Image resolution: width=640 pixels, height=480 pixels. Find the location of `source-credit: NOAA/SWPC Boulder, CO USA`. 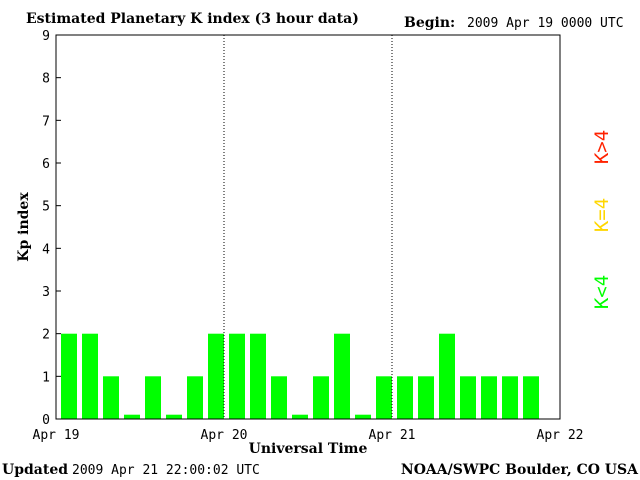

source-credit: NOAA/SWPC Boulder, CO USA is located at coordinates (520, 470).